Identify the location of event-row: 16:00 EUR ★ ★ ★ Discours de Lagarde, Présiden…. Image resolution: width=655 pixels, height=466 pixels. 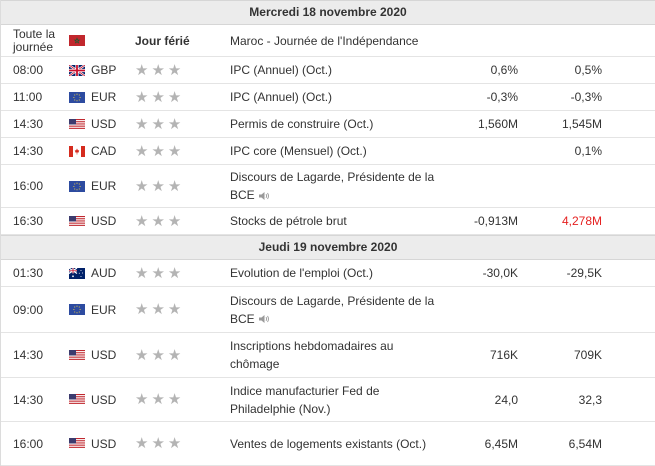
(328, 186).